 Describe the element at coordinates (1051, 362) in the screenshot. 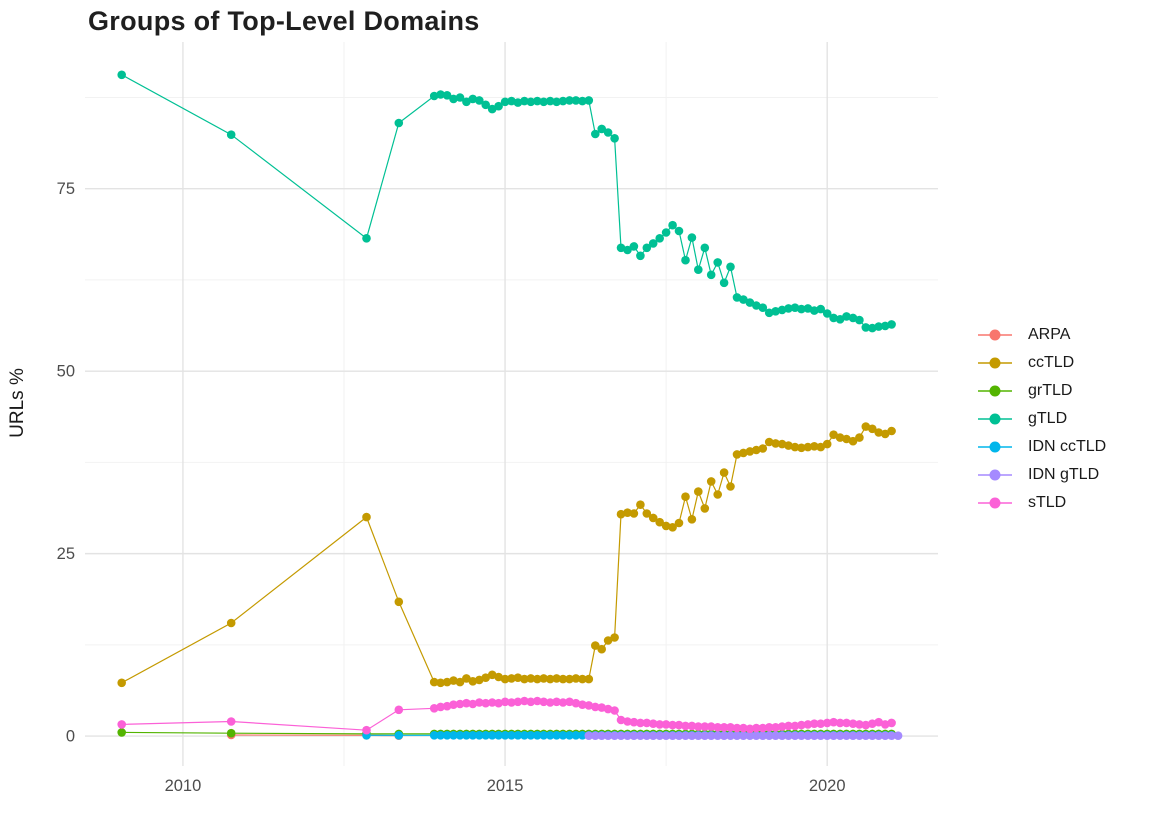

I see `legend-label: ccTLD` at that location.